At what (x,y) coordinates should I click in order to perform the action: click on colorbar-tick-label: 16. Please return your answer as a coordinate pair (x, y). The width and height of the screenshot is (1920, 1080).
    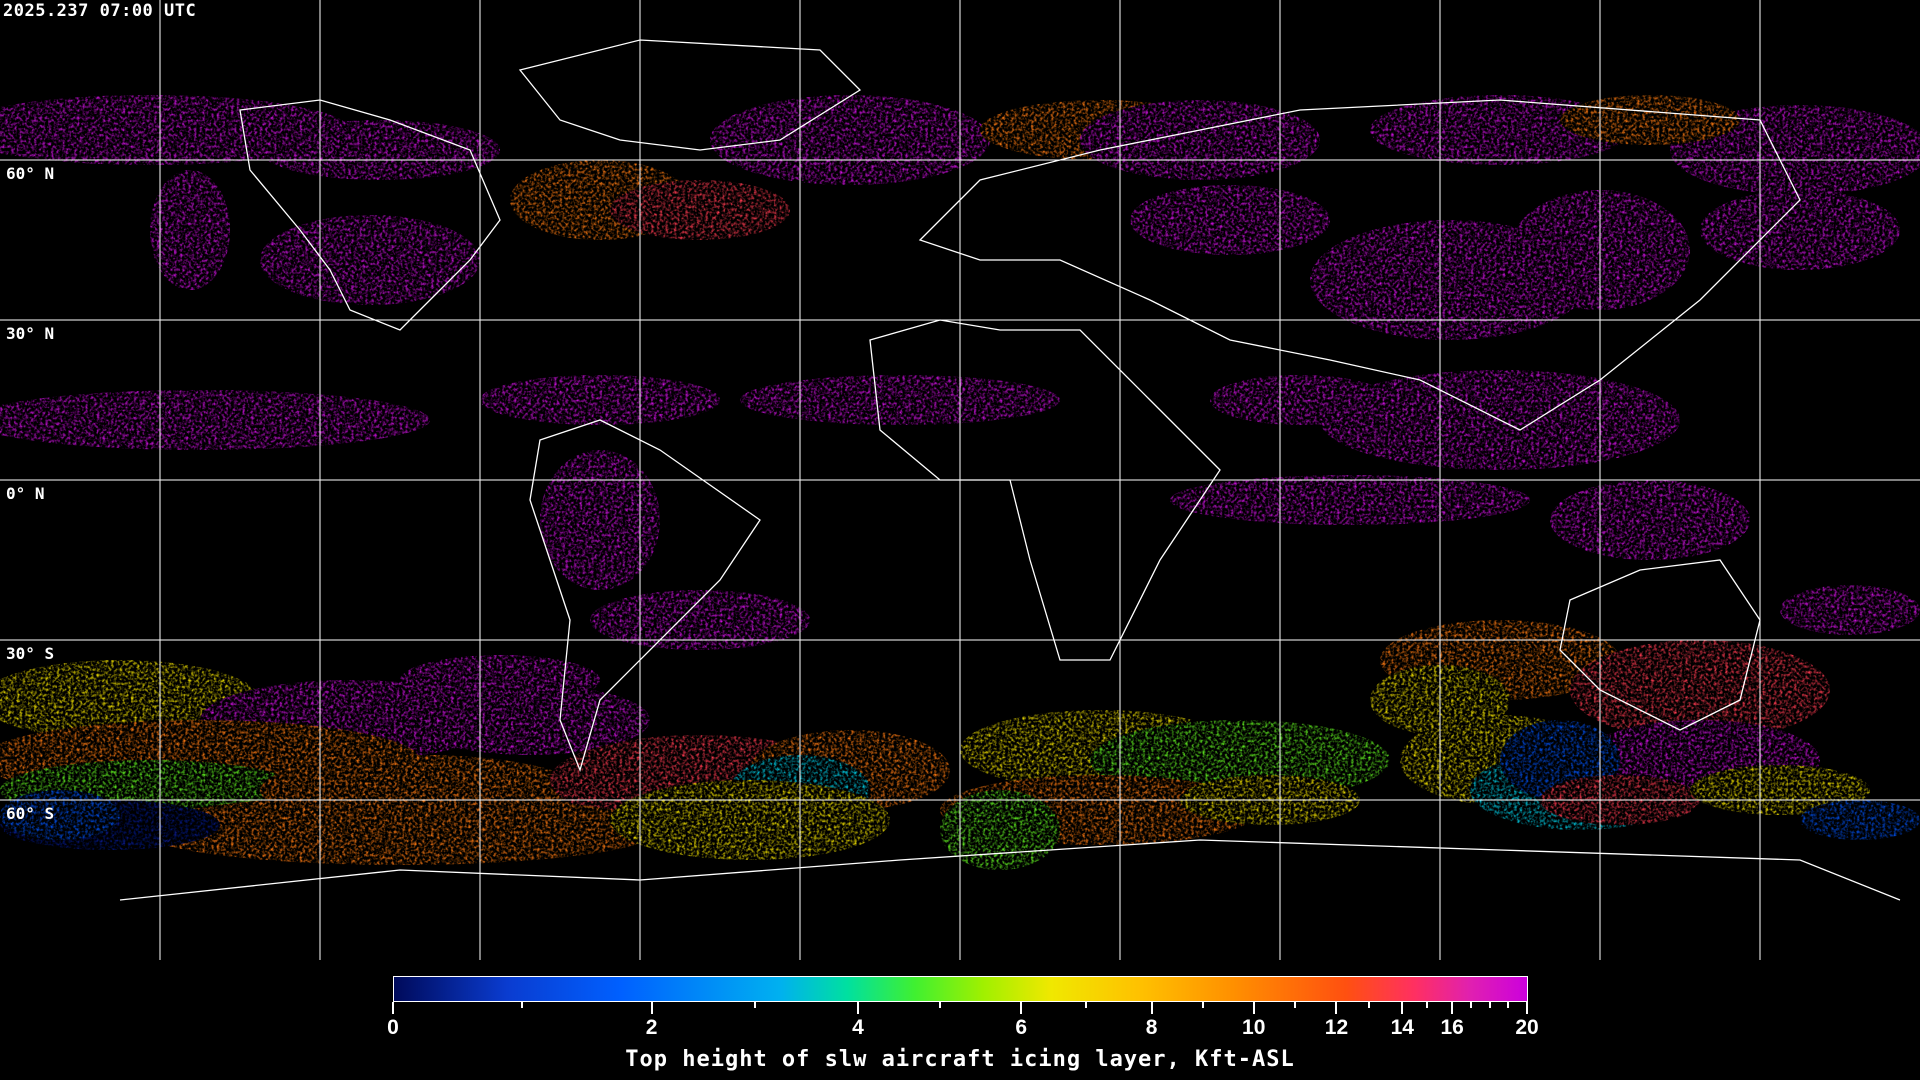
    Looking at the image, I should click on (1452, 1027).